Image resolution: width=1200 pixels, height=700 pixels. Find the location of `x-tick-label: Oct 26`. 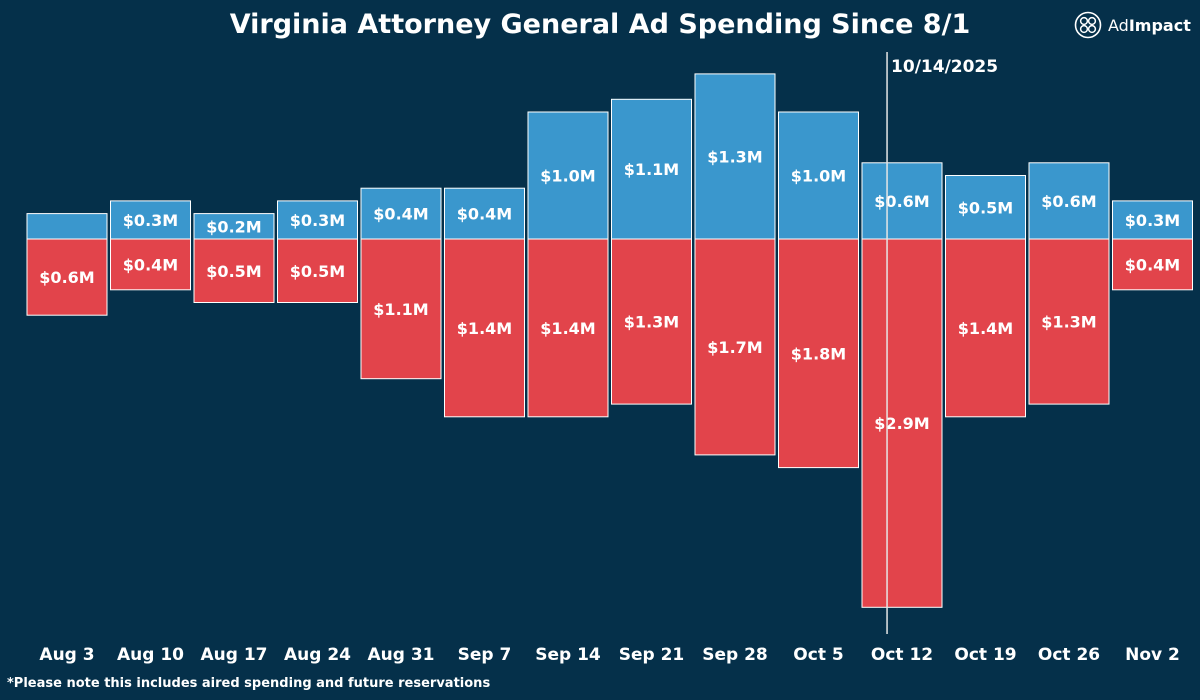

x-tick-label: Oct 26 is located at coordinates (1069, 655).